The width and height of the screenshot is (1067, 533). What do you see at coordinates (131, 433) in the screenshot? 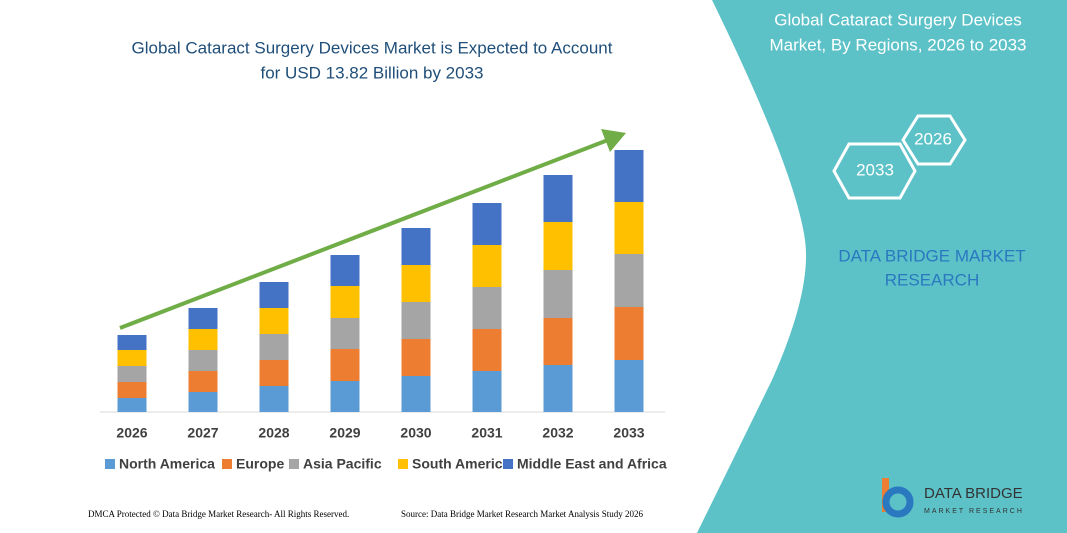
I see `x-tick-label: 2026` at bounding box center [131, 433].